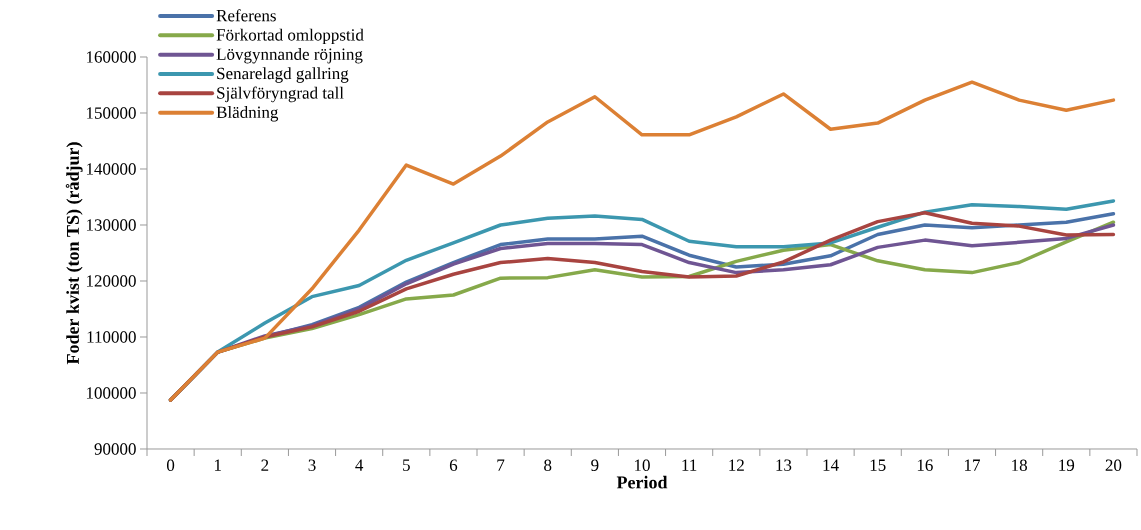 This screenshot has height=530, width=1141. Describe the element at coordinates (217, 465) in the screenshot. I see `x-tick-label: 1` at that location.